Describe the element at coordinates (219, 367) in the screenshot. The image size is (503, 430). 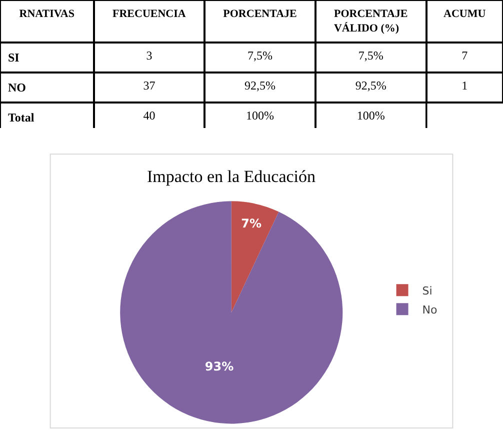
I see `data-label: 93%` at that location.